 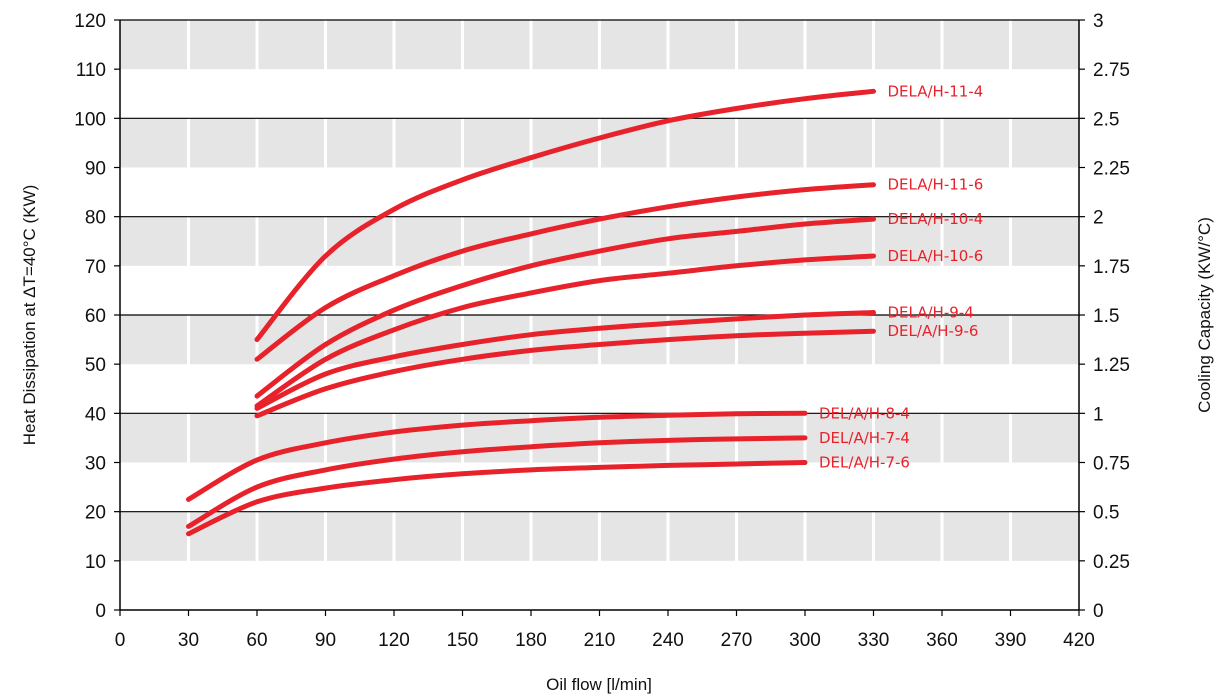 I want to click on y-tick-label: 50, so click(x=95, y=365).